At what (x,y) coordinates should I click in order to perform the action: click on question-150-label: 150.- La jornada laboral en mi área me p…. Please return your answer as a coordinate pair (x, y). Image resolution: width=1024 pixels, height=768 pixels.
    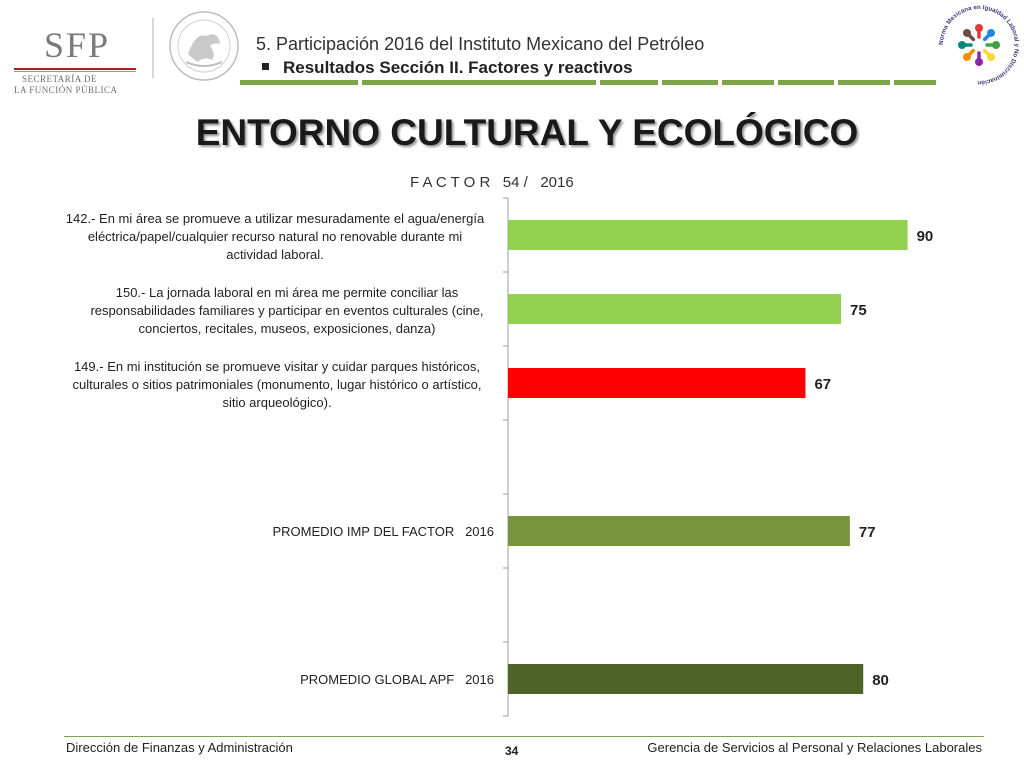
    Looking at the image, I should click on (287, 311).